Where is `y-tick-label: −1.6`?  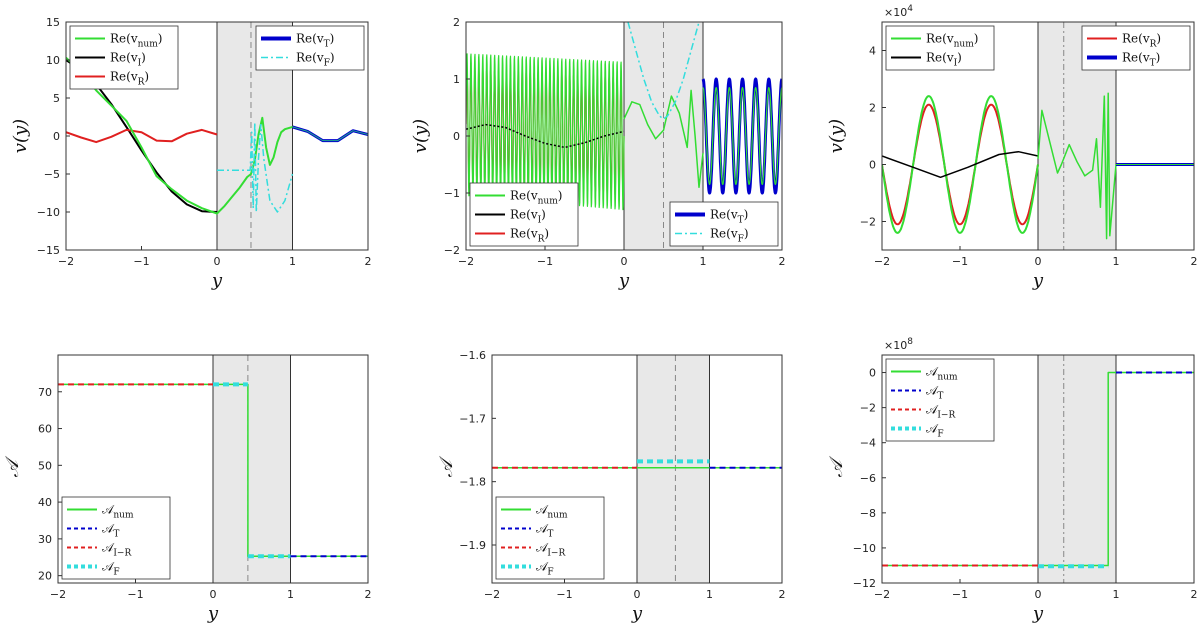
y-tick-label: −1.6 is located at coordinates (472, 355).